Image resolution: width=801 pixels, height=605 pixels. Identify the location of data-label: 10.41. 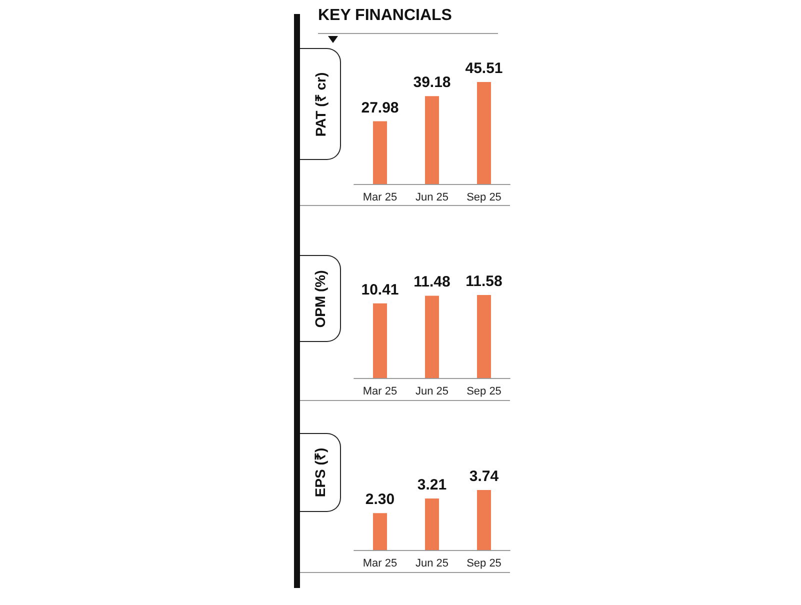
(380, 289).